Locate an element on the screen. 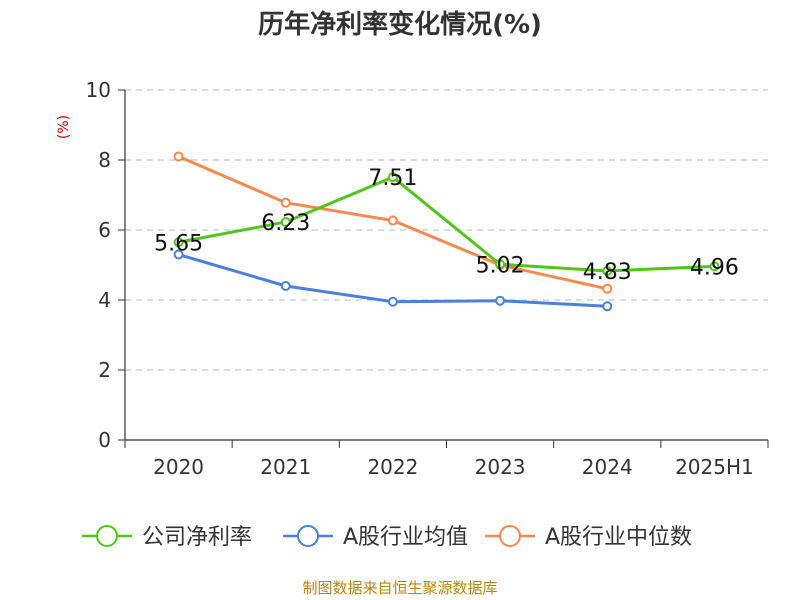  legend: 公司净利率 A股行业均值 A股行业中位数 is located at coordinates (387, 537).